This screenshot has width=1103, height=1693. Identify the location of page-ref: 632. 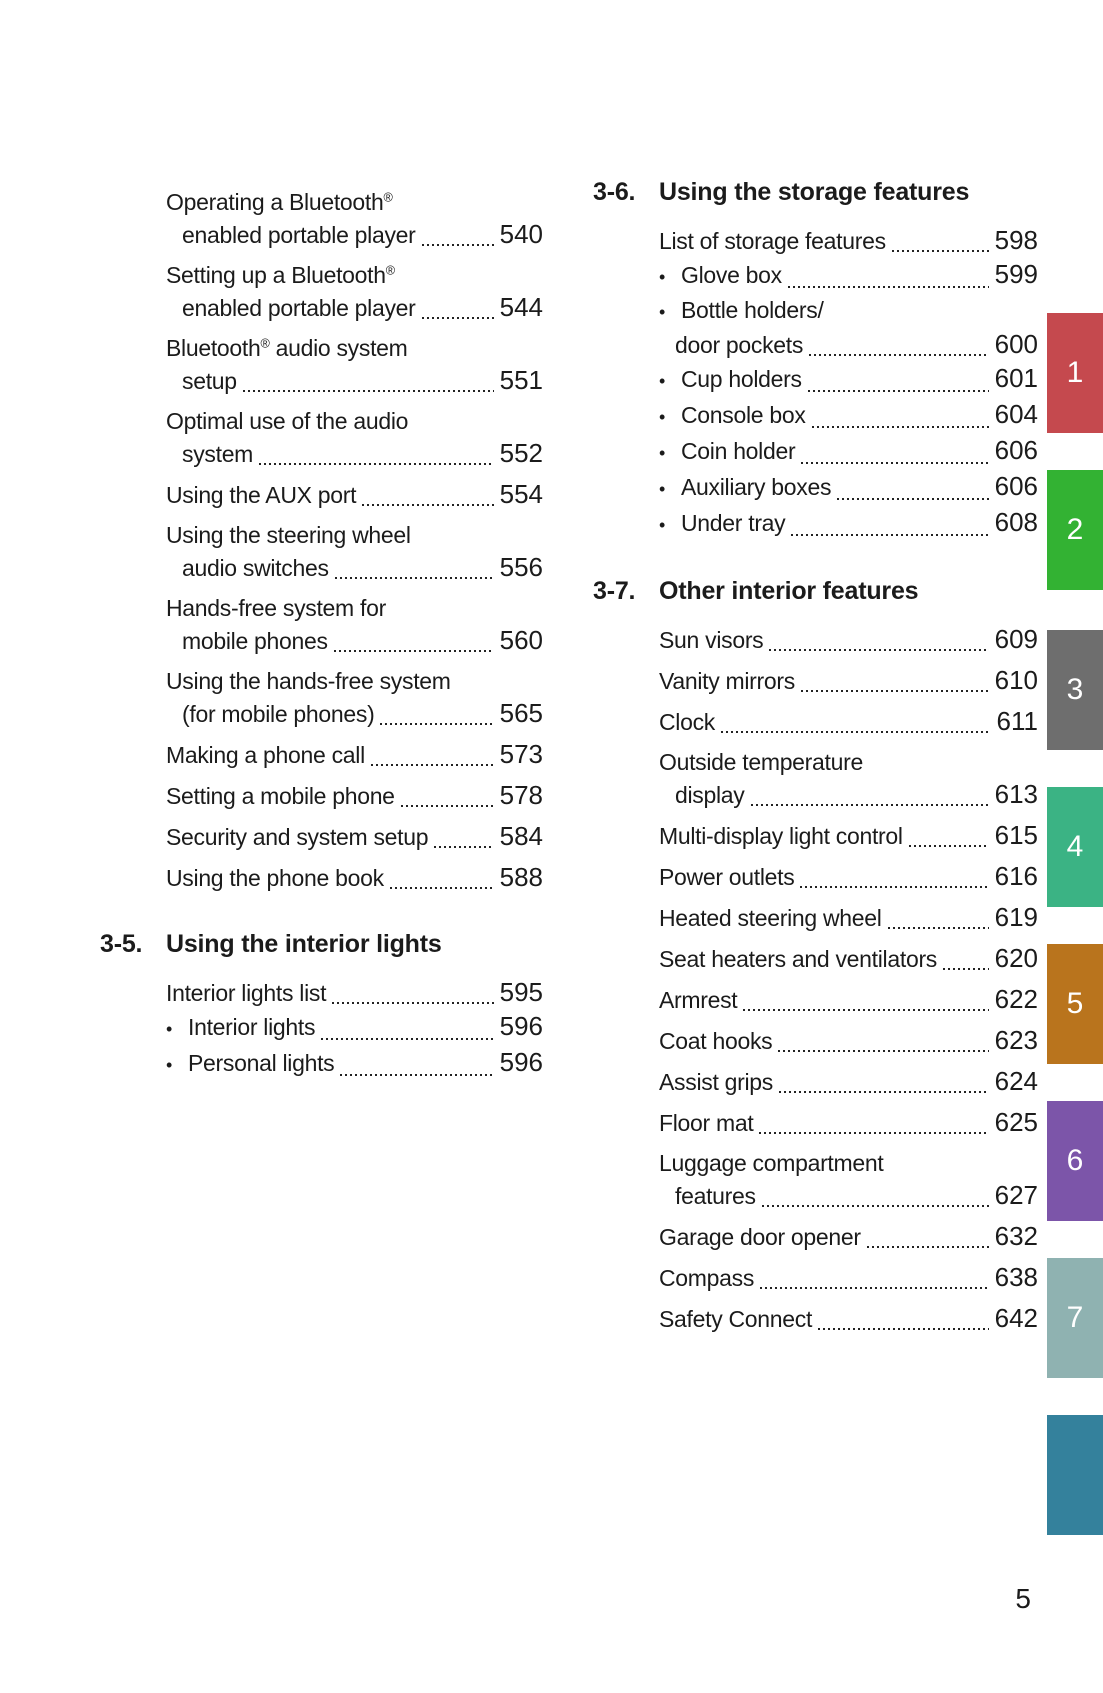
(1016, 1236).